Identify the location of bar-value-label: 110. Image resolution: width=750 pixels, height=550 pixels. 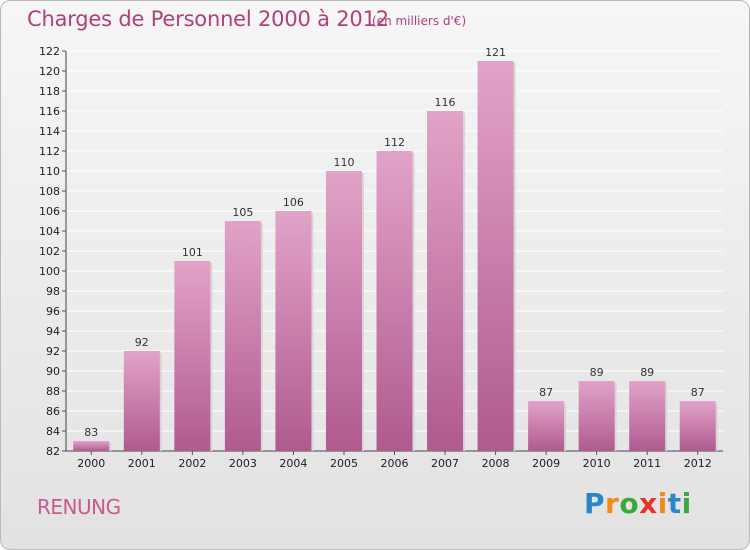
(343, 162).